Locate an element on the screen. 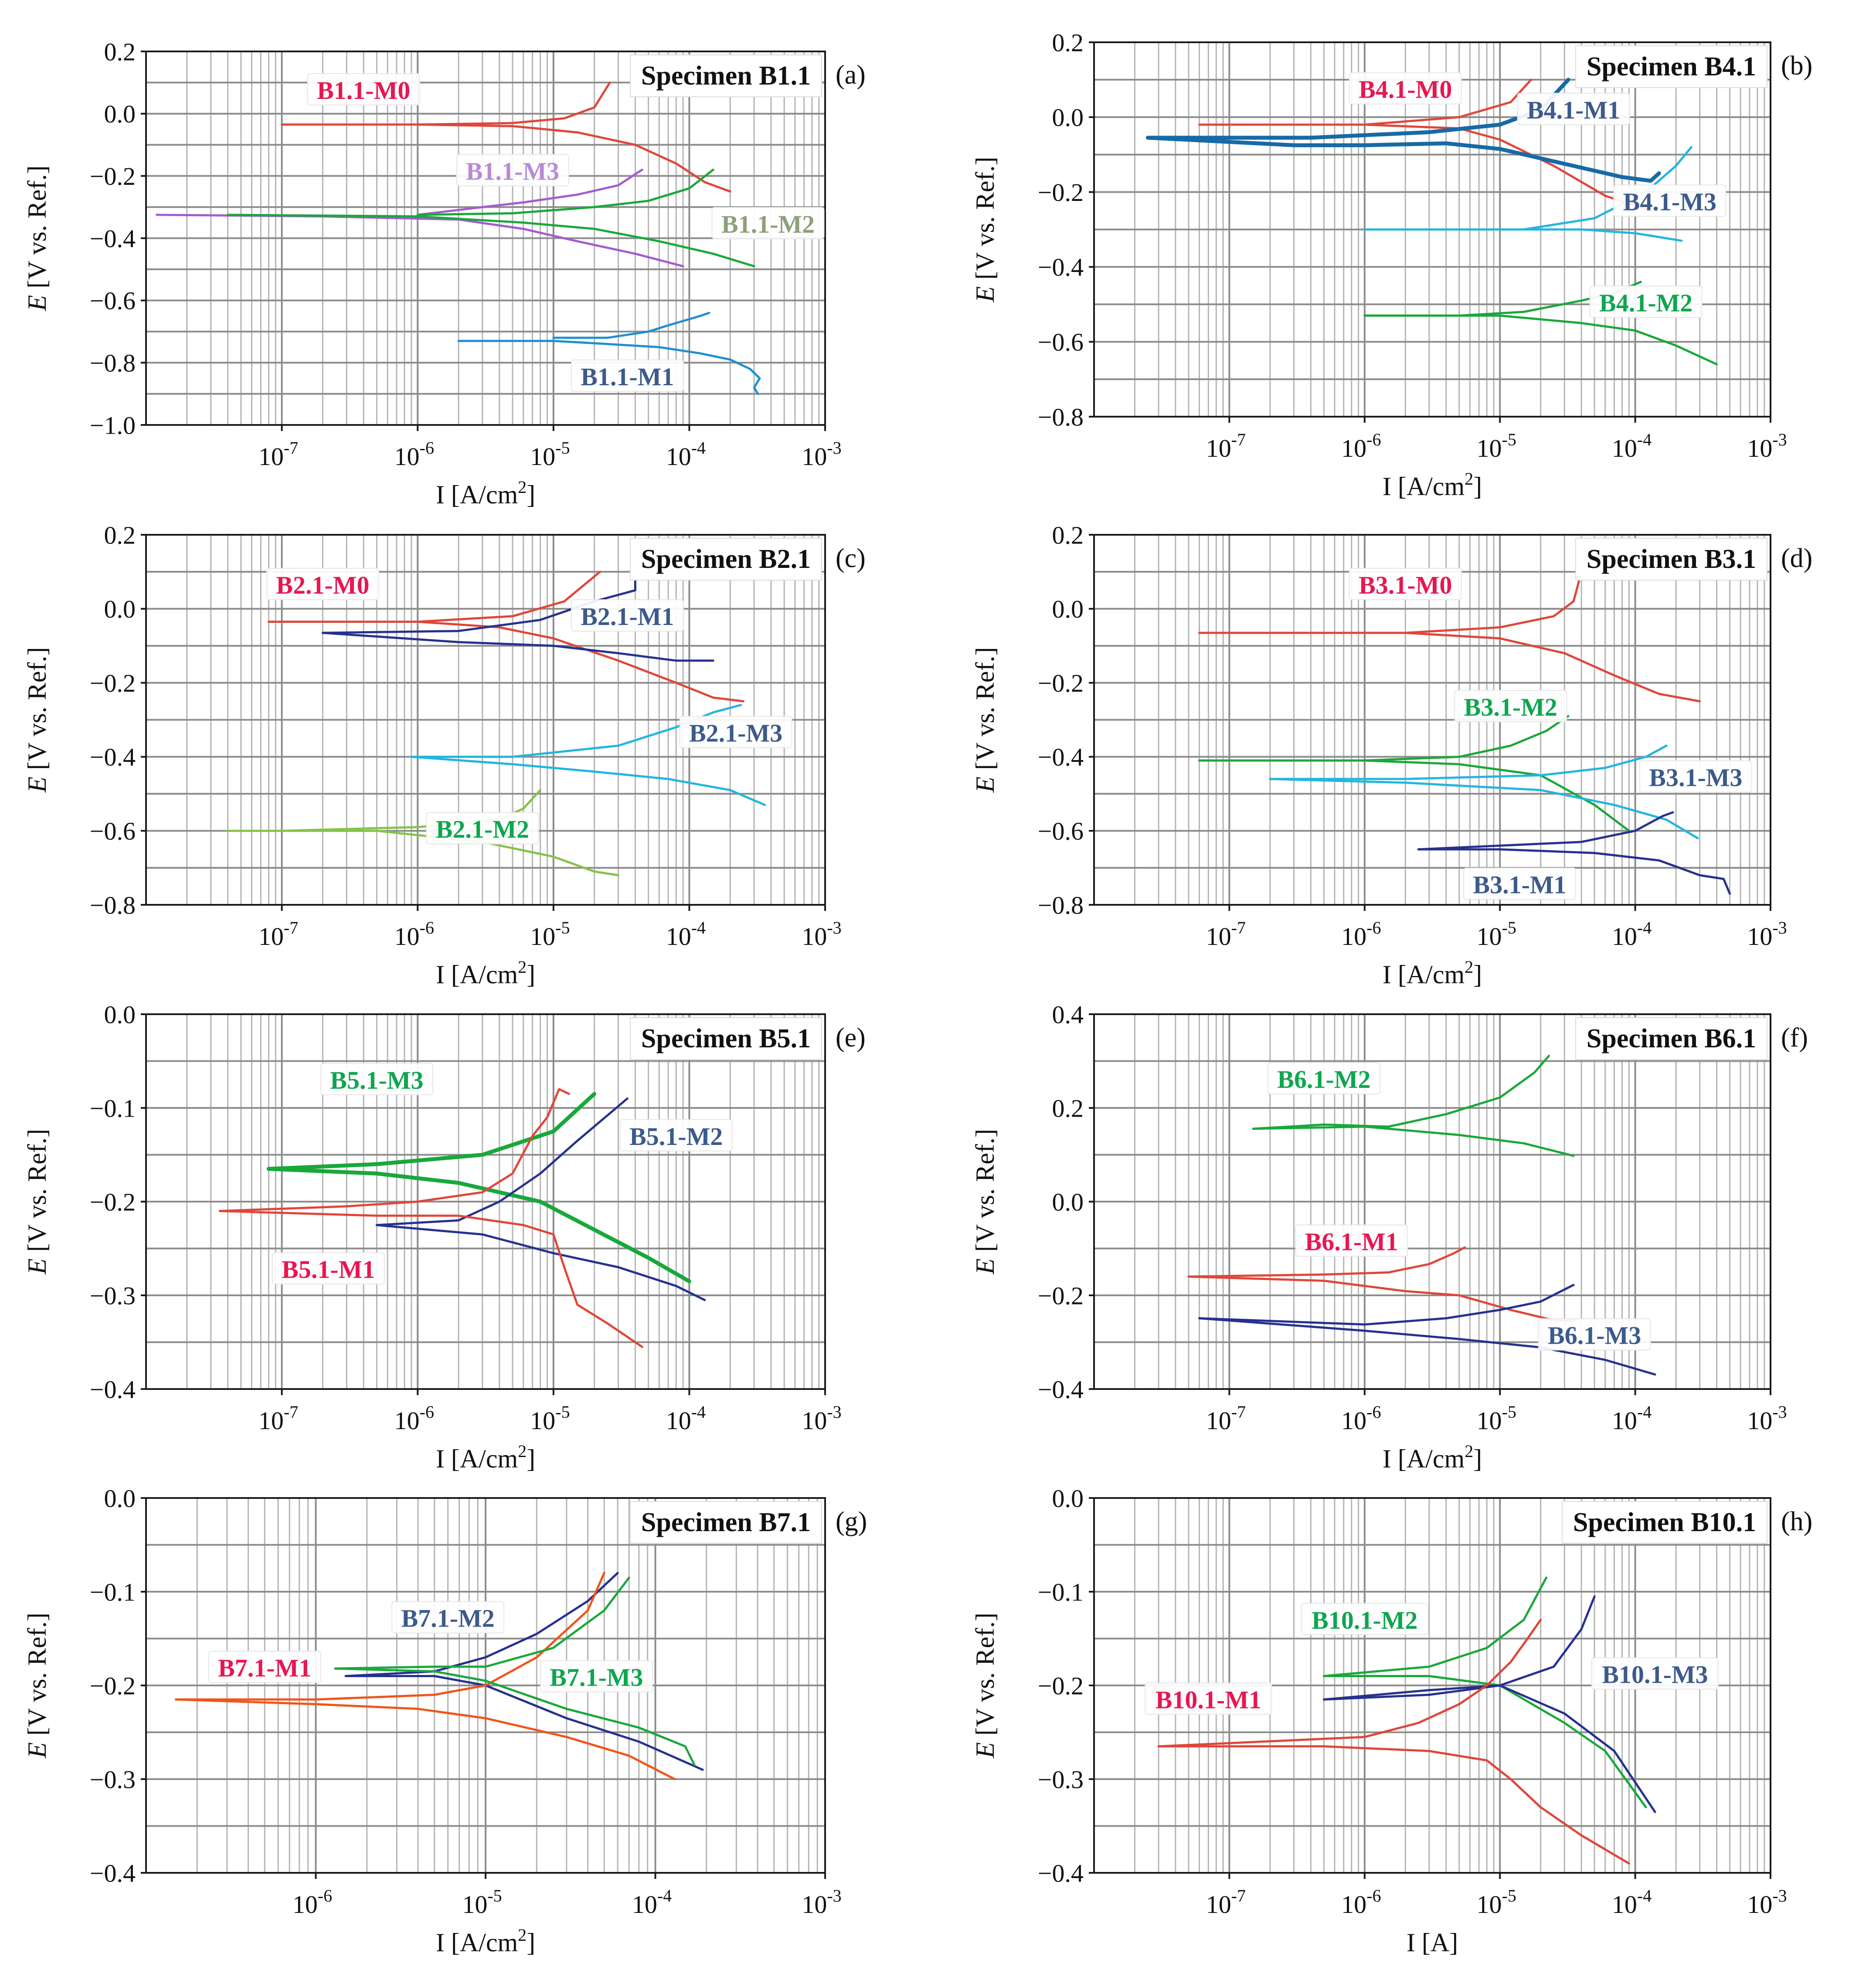 This screenshot has width=1876, height=1977. panel-letter: (b) is located at coordinates (1796, 66).